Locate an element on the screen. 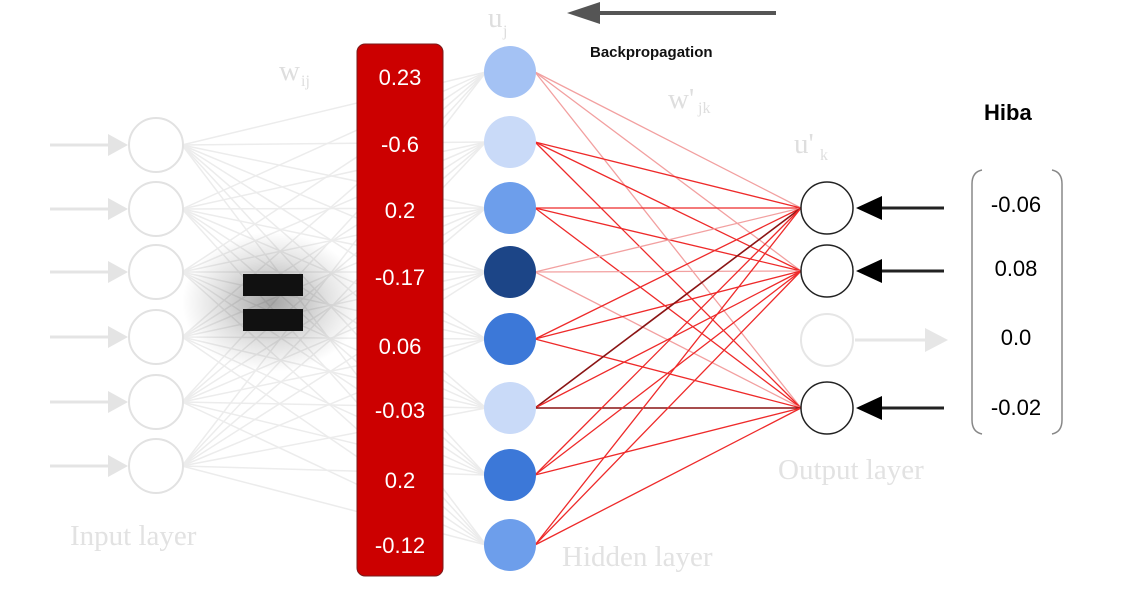 This screenshot has height=614, width=1136. hidden-error-value-box is located at coordinates (400, 310).